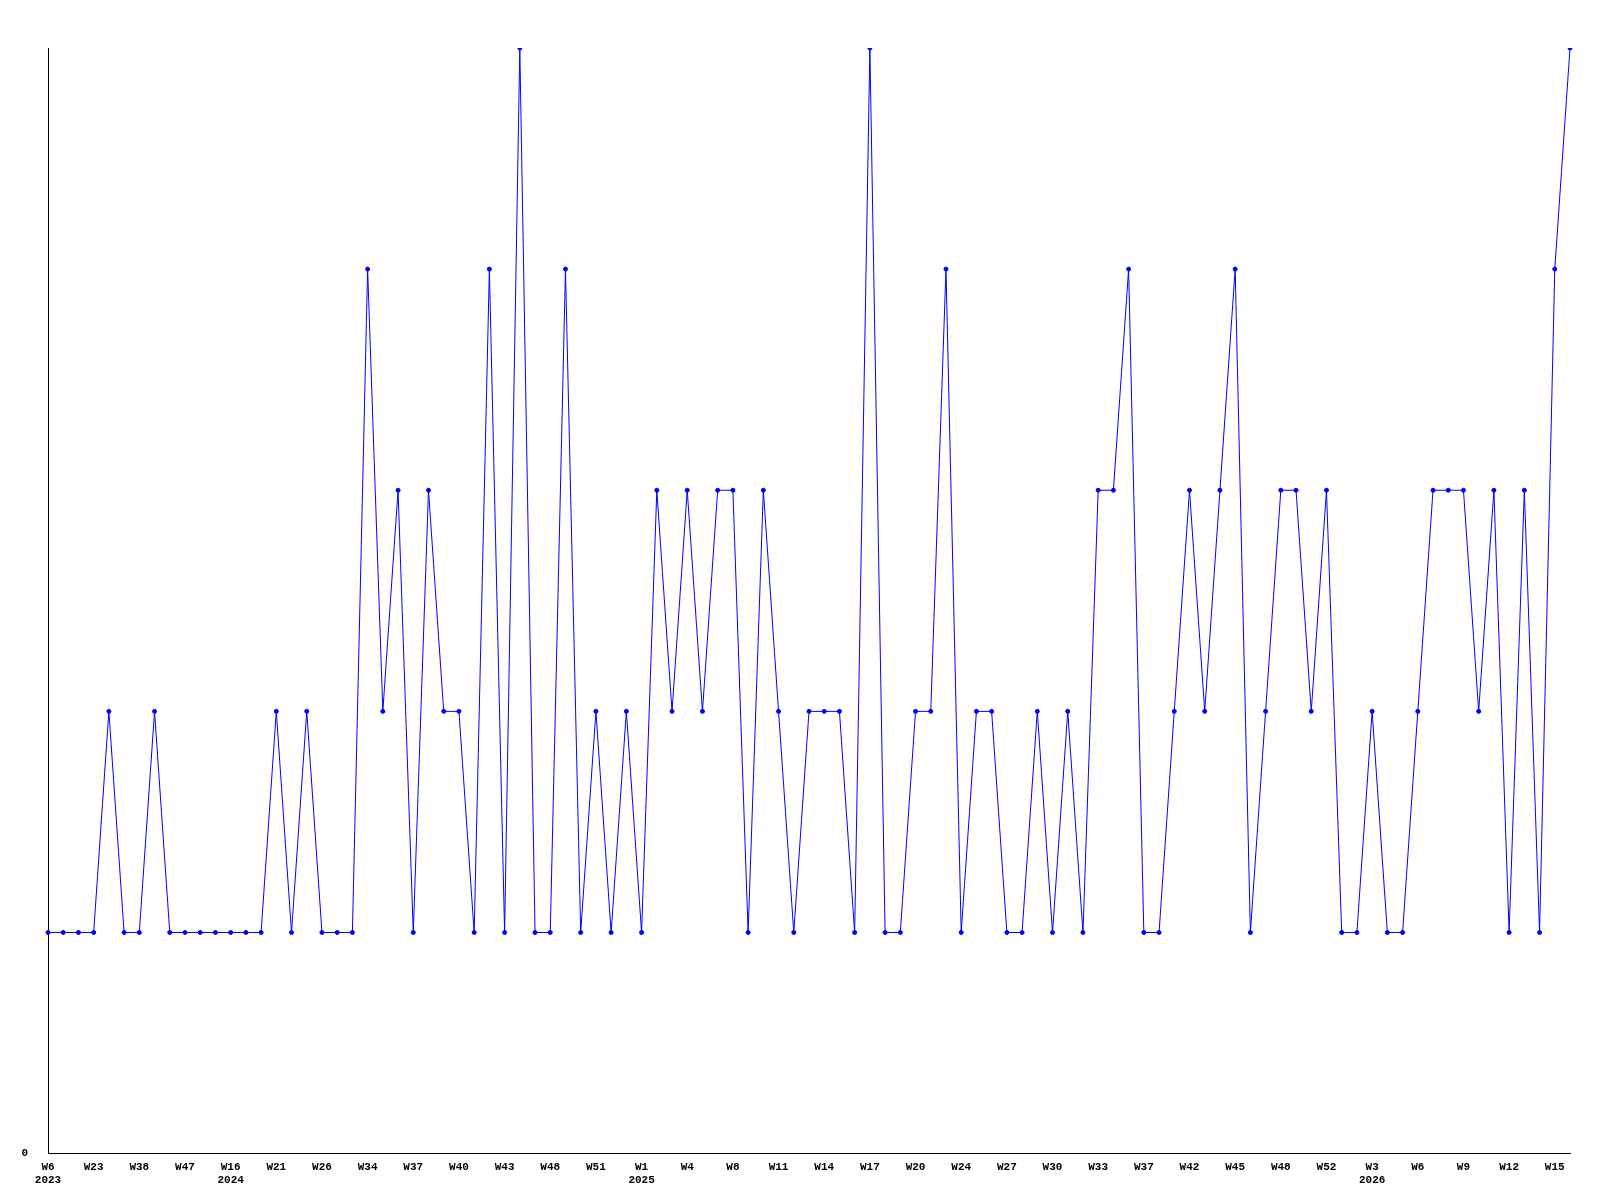  I want to click on x-tick-label: W6, so click(1418, 1166).